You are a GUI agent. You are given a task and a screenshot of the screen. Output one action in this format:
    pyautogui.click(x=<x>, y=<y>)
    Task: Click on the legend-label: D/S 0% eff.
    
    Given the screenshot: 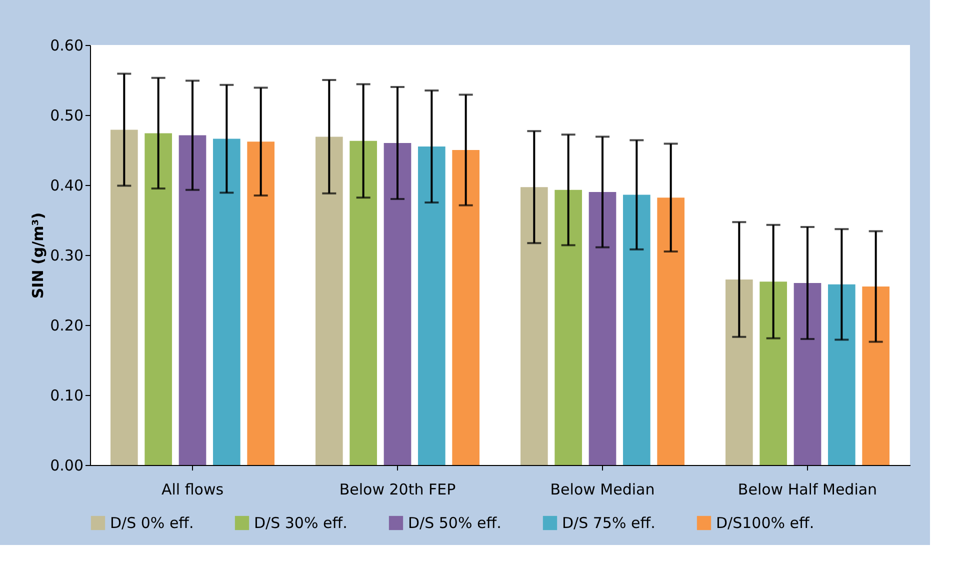 What is the action you would take?
    pyautogui.click(x=152, y=523)
    